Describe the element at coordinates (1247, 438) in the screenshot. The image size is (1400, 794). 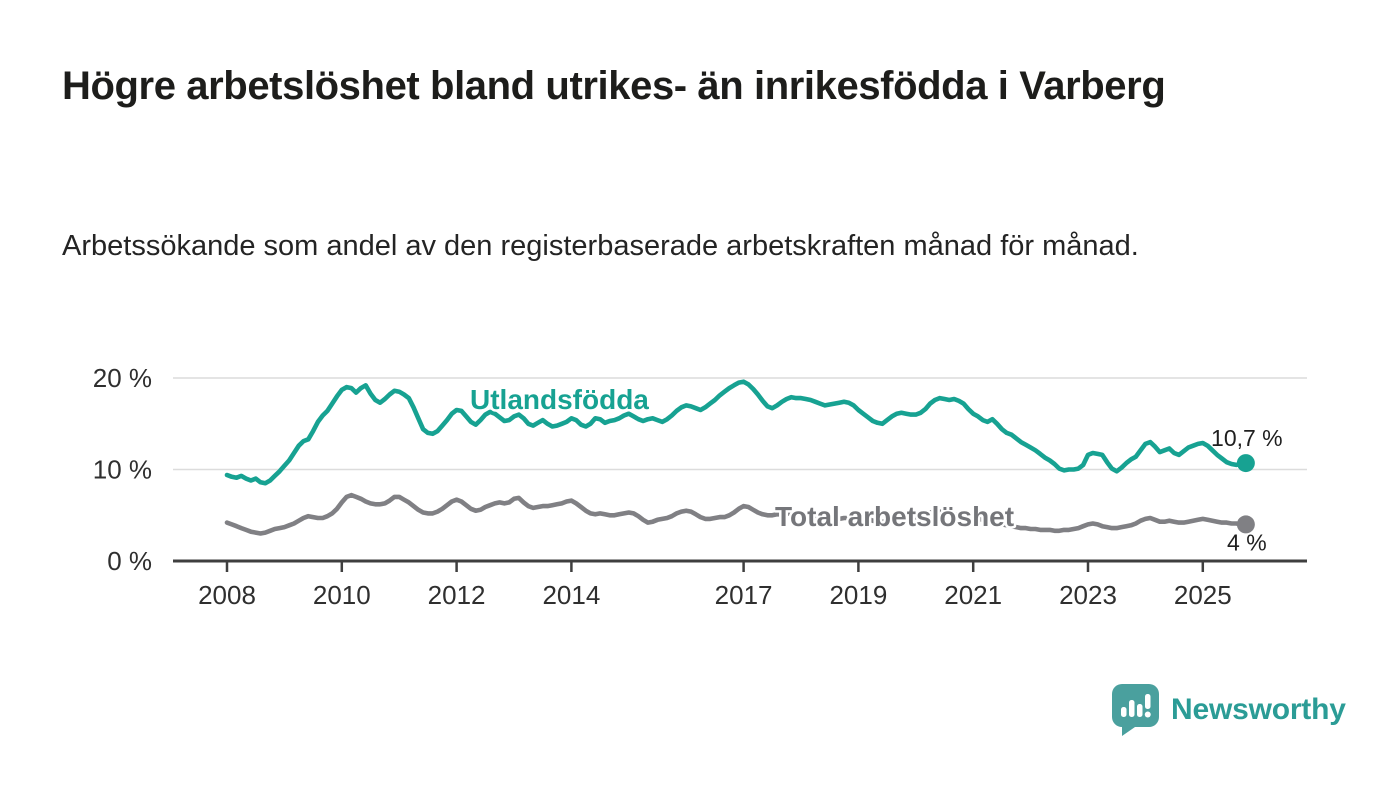
I see `end-value-label-utlandsfodda: 10,7 %` at that location.